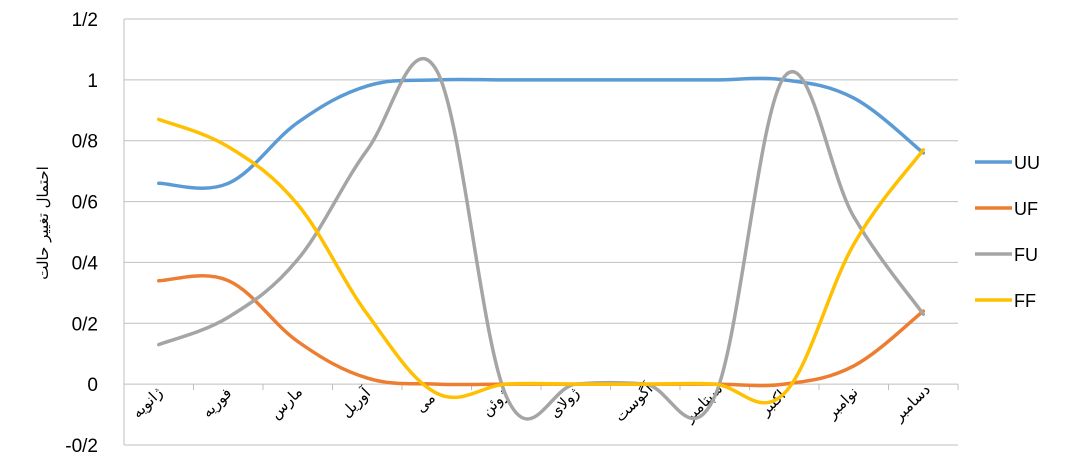 The width and height of the screenshot is (1076, 464). What do you see at coordinates (1007, 232) in the screenshot?
I see `legend: UU UF FU FF` at bounding box center [1007, 232].